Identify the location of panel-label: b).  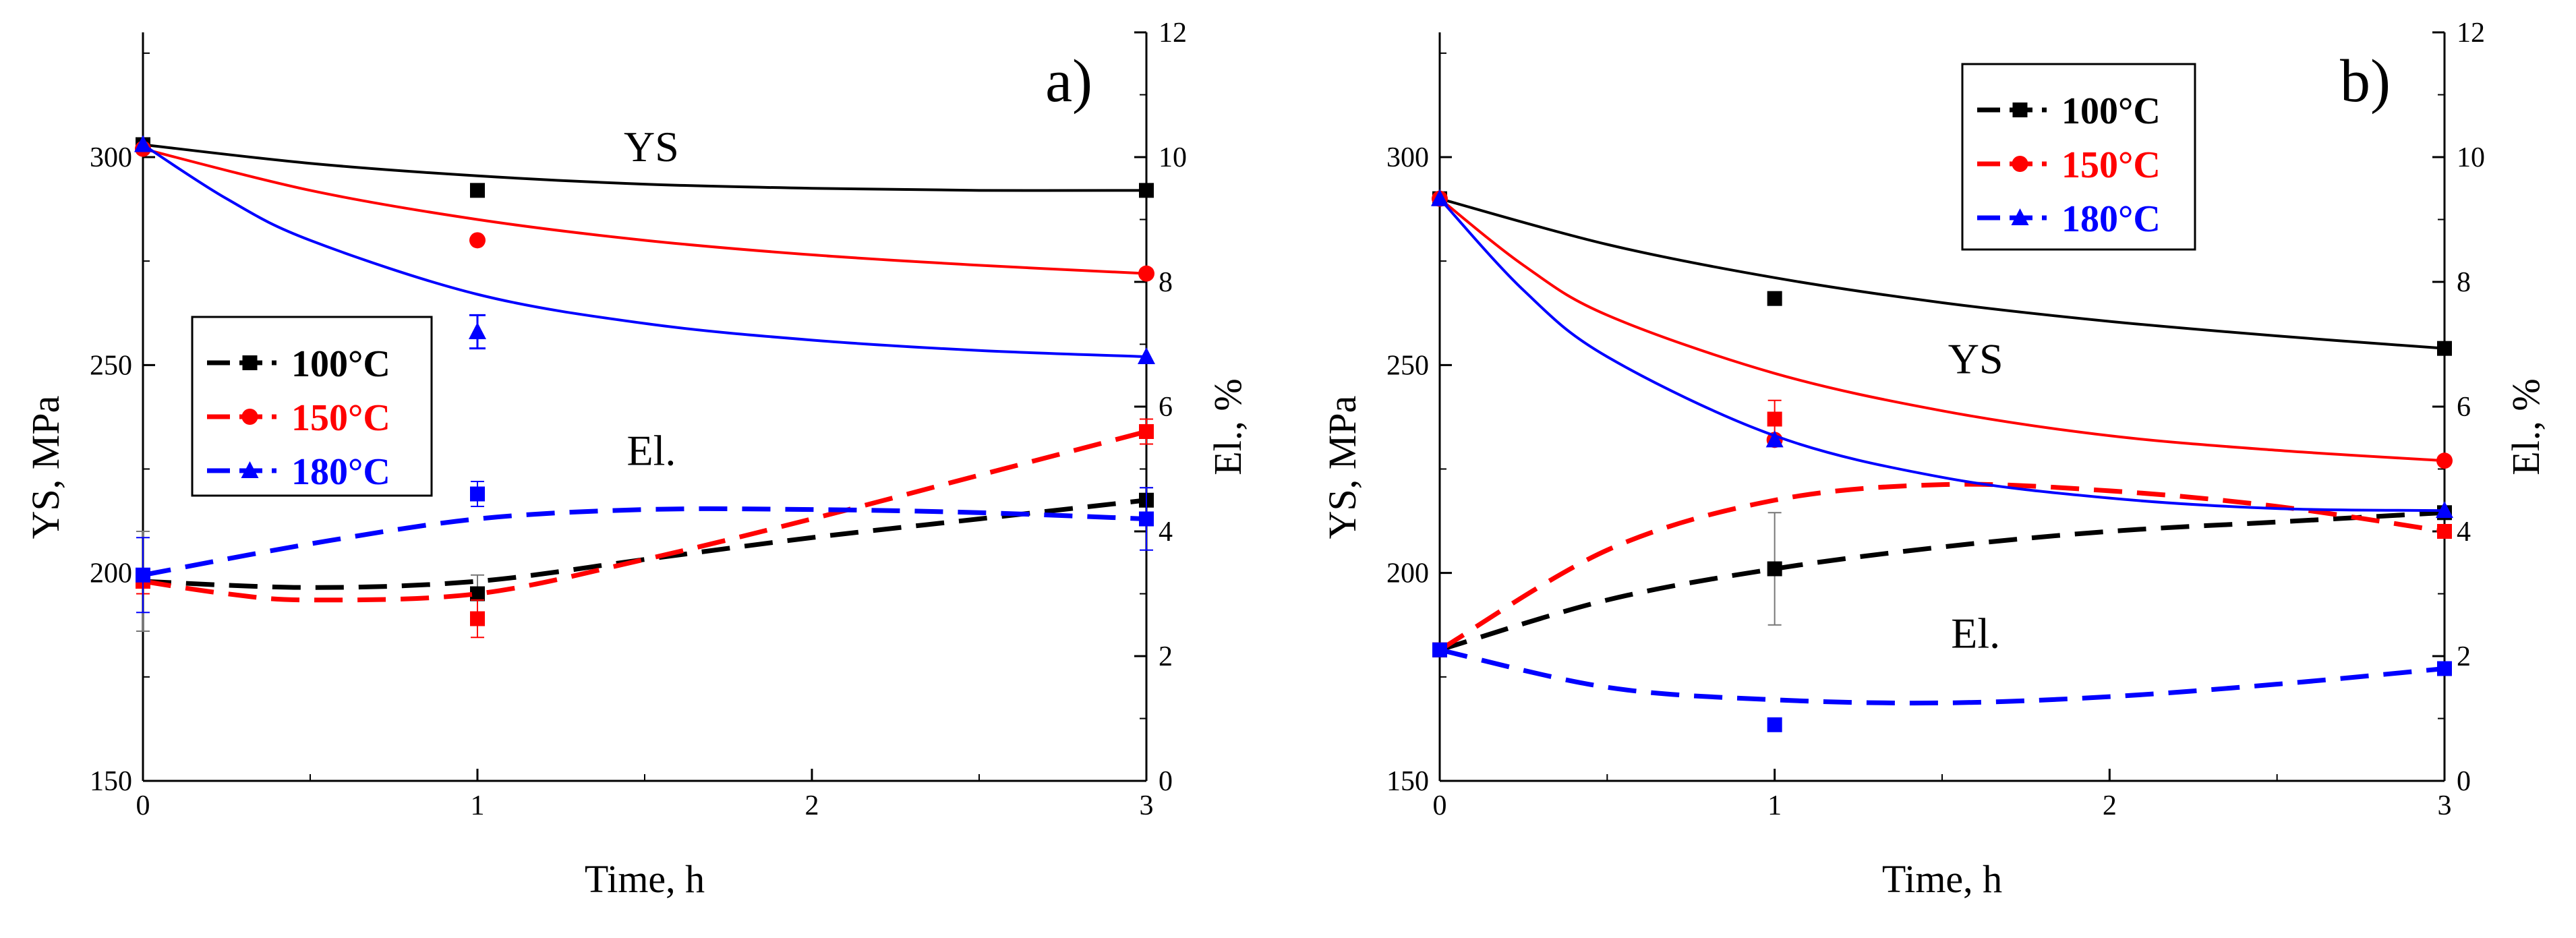
(2366, 81).